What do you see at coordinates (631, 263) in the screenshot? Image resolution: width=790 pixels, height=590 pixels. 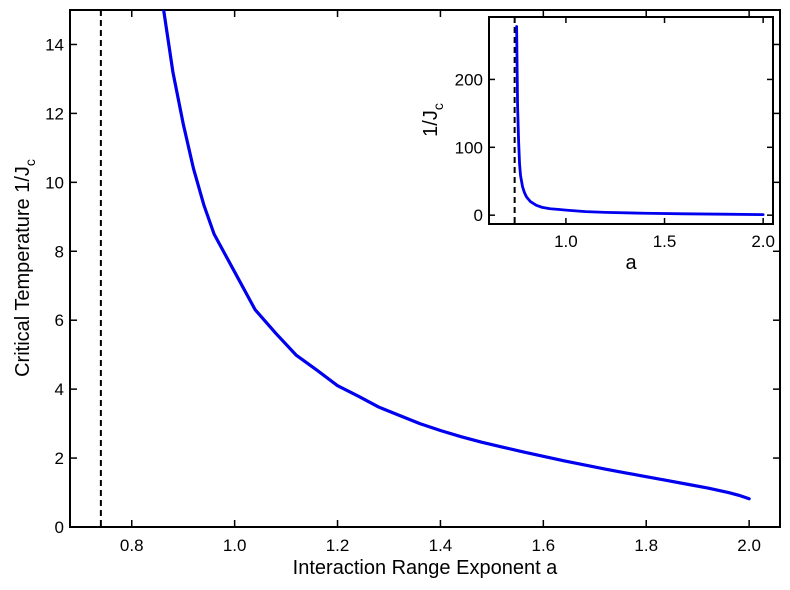 I see `inset-x-axis-title: a` at bounding box center [631, 263].